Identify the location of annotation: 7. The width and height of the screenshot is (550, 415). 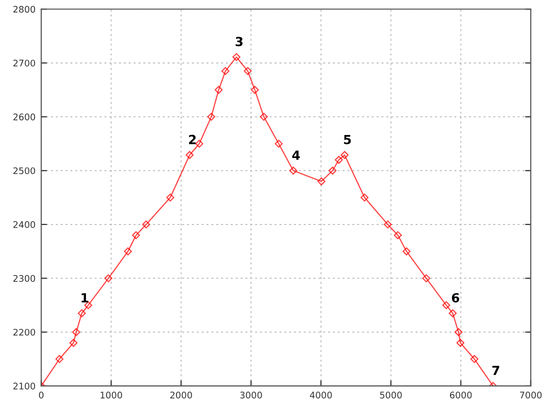
(496, 371).